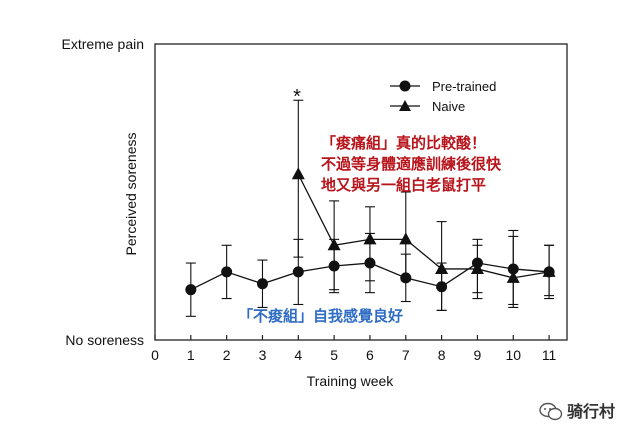 Image resolution: width=640 pixels, height=439 pixels. What do you see at coordinates (423, 226) in the screenshot?
I see `series-line-naive` at bounding box center [423, 226].